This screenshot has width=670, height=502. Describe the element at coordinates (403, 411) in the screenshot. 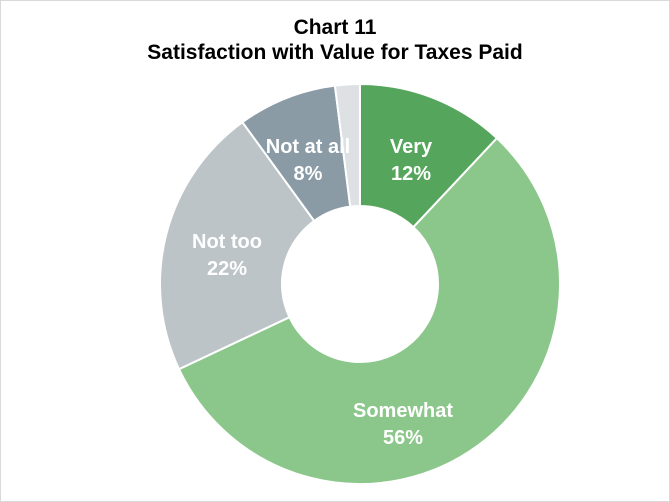

I see `slice-label: Somewhat` at that location.